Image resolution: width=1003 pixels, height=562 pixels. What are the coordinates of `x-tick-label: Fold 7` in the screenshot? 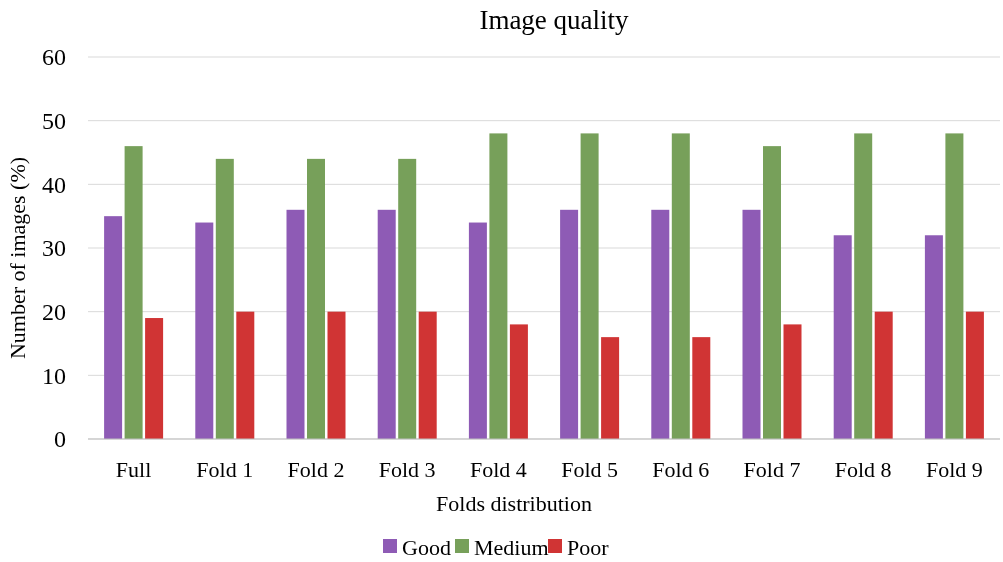 It's located at (772, 469).